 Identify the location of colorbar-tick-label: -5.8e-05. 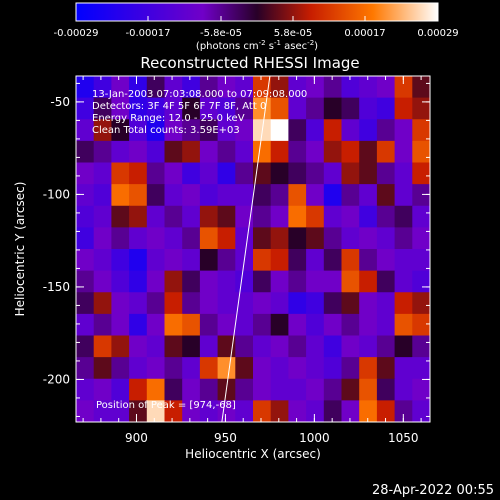
(221, 33).